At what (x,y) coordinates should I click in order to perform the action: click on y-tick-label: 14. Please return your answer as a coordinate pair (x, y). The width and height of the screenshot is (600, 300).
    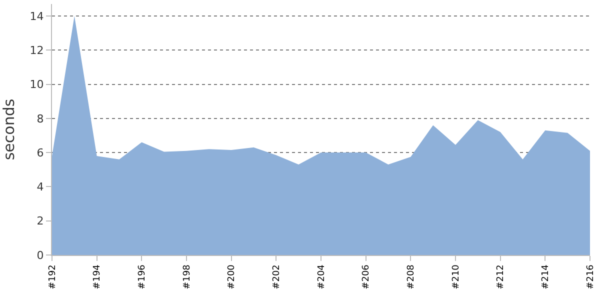
    Looking at the image, I should click on (37, 16).